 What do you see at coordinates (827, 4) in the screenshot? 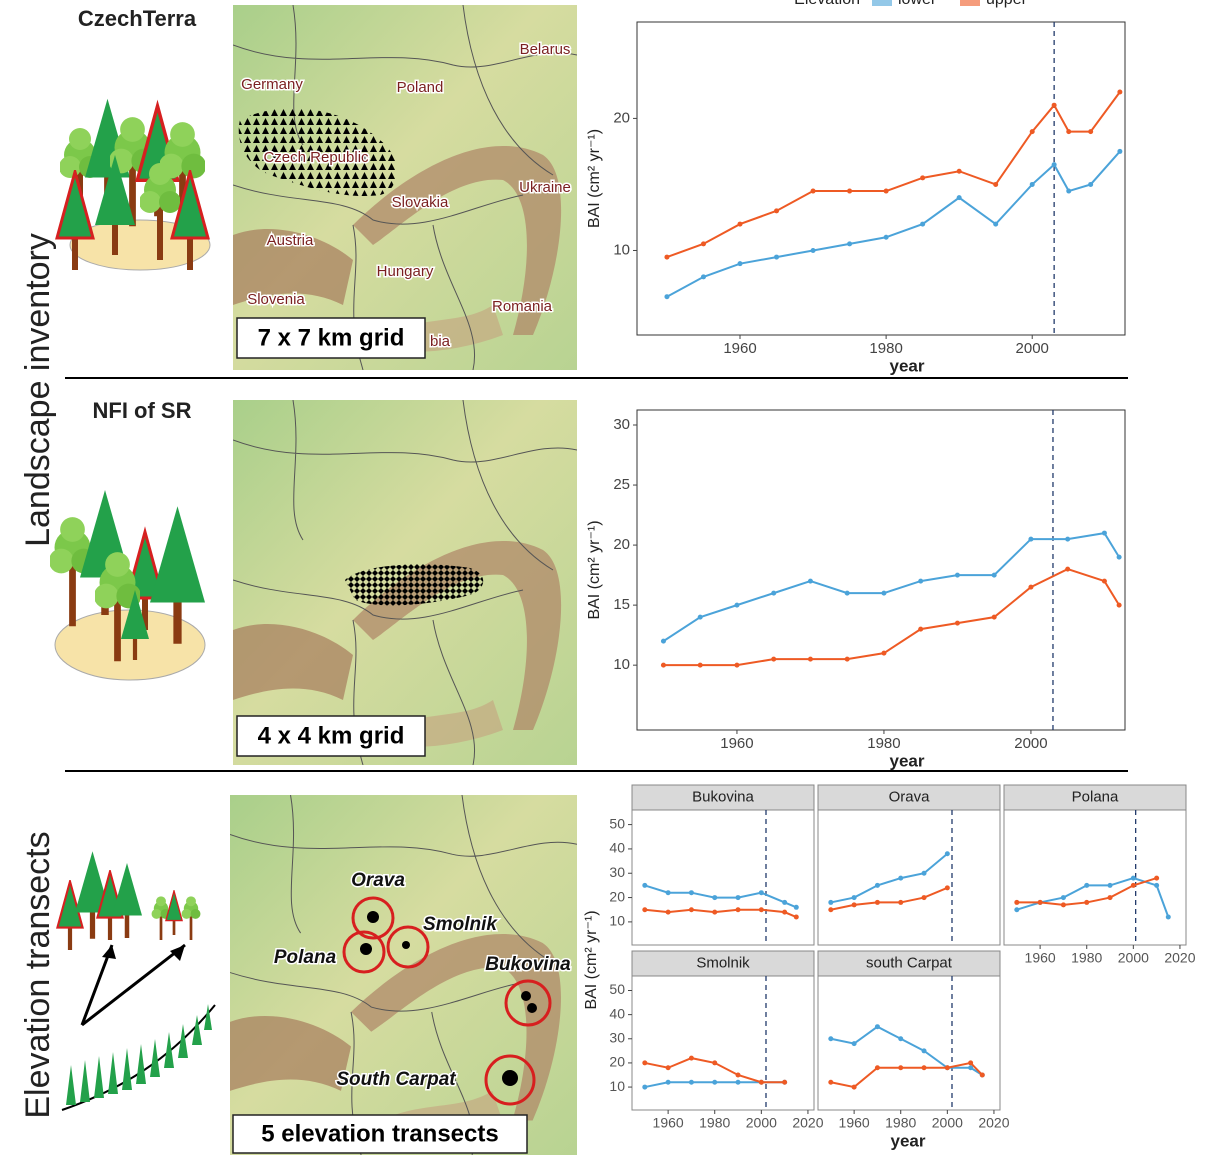
I see `legend-title: Elevation` at bounding box center [827, 4].